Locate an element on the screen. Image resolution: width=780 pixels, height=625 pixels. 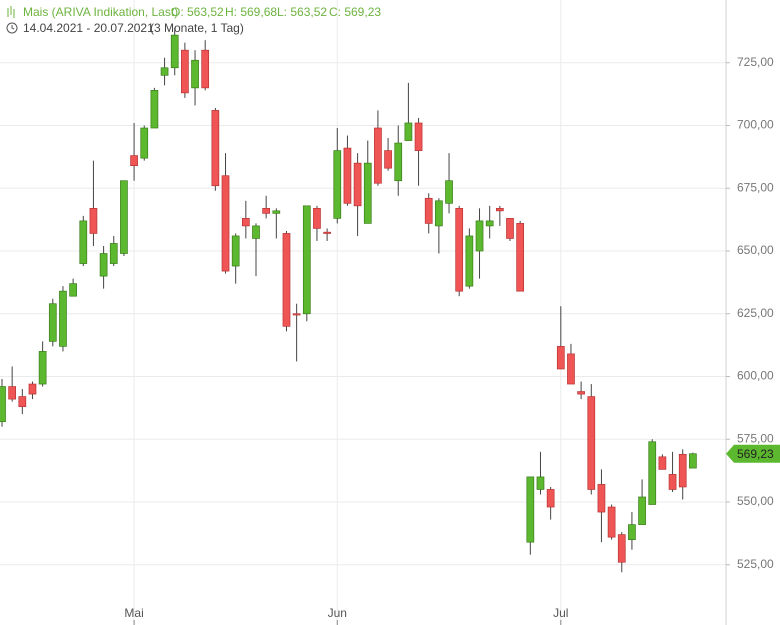
y-tick-label: 550,00 is located at coordinates (755, 501).